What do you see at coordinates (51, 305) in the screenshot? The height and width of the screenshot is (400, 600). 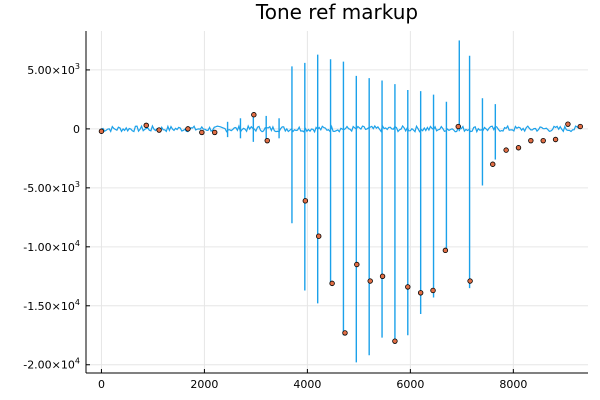 I see `y-tick-label: -1.50×10⁴` at bounding box center [51, 305].